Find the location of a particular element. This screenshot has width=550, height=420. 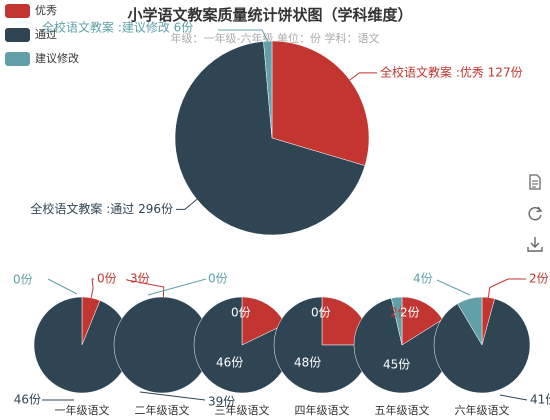

grade-5-leader-通过 is located at coordinates (513, 397).